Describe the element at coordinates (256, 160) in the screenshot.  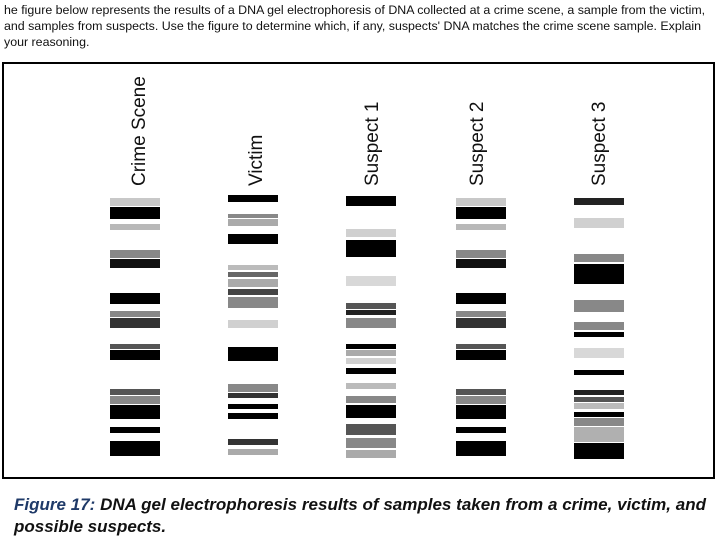
I see `lane-label: Victim` at that location.